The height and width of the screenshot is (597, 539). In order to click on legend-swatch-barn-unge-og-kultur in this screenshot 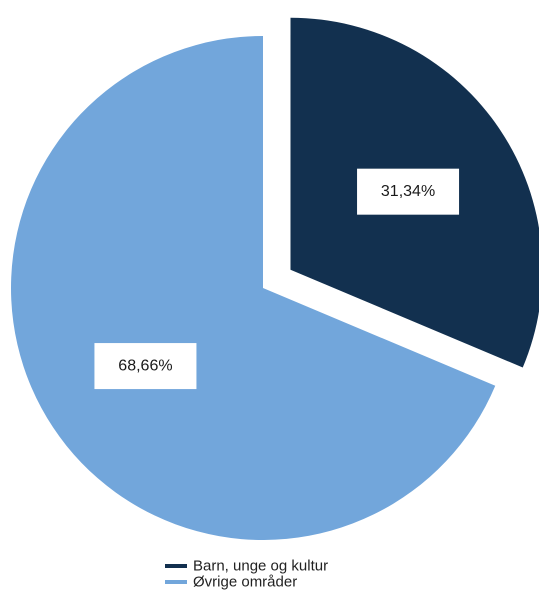, I will do `click(176, 566)`.